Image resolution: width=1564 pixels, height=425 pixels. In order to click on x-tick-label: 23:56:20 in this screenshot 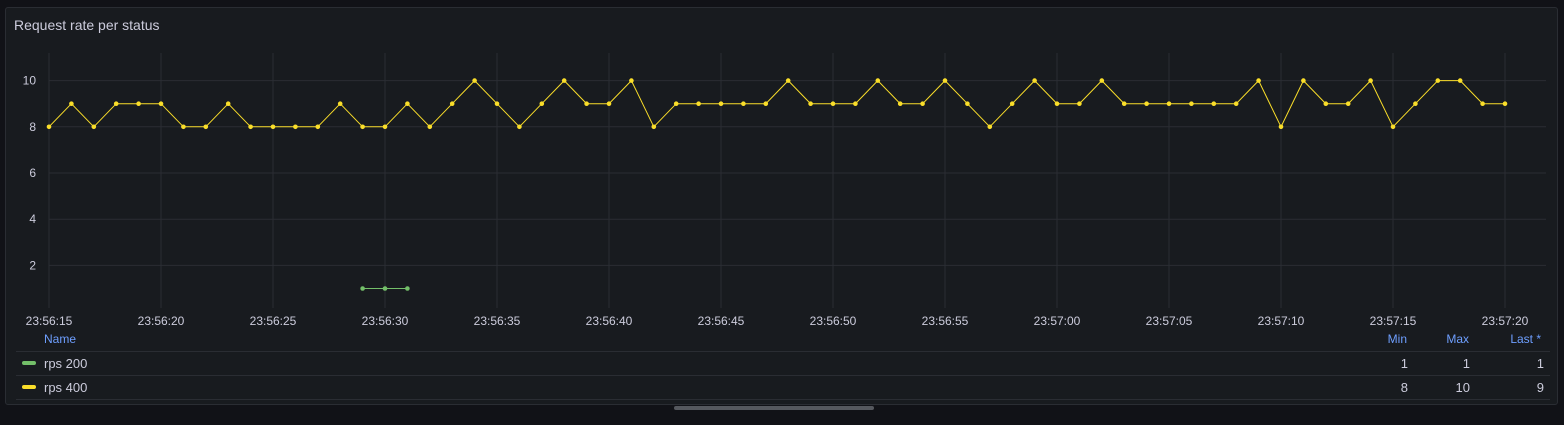, I will do `click(161, 321)`.